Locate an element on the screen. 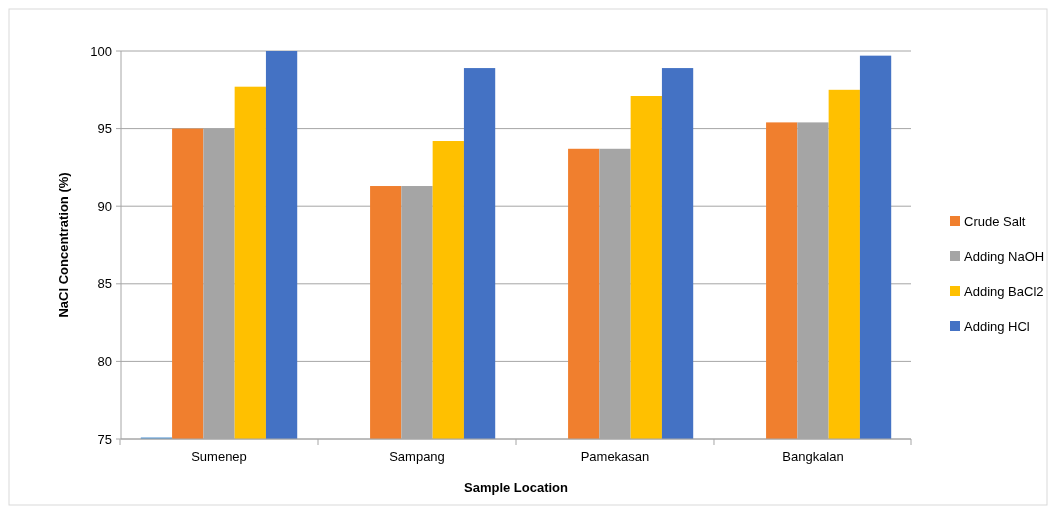  y-tick-label: 100 is located at coordinates (101, 51).